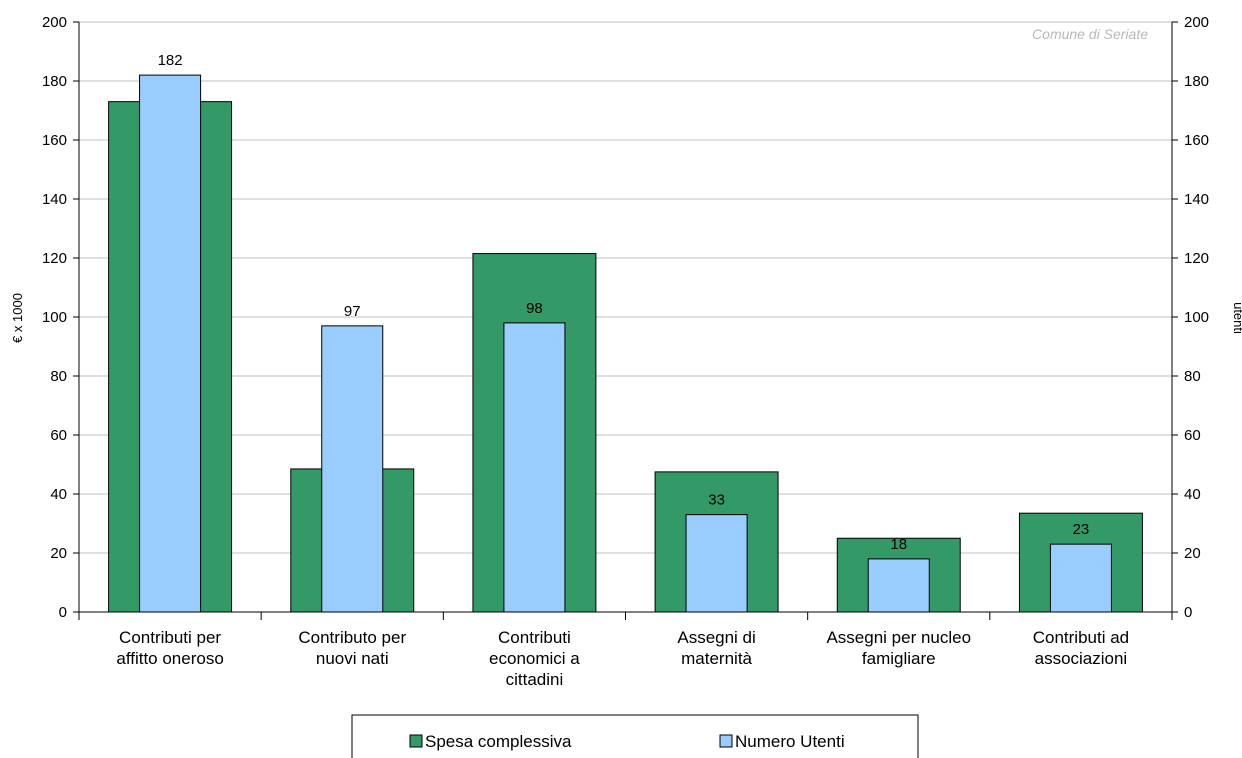  What do you see at coordinates (1196, 22) in the screenshot?
I see `right-tick-label: 200` at bounding box center [1196, 22].